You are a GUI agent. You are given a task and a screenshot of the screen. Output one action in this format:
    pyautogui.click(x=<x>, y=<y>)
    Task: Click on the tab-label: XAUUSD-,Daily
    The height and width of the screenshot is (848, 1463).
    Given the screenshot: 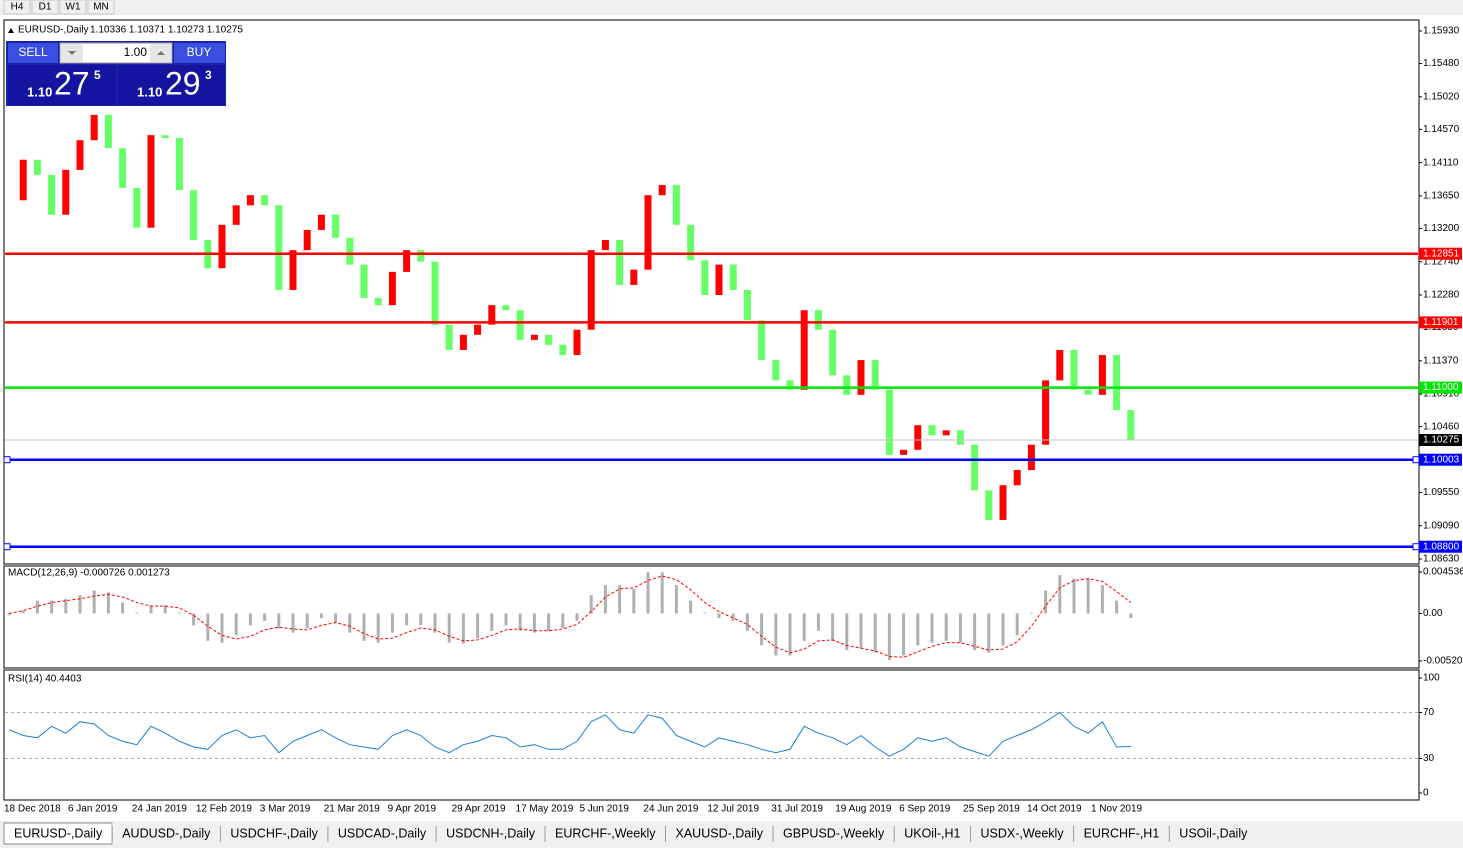 What is the action you would take?
    pyautogui.click(x=720, y=833)
    